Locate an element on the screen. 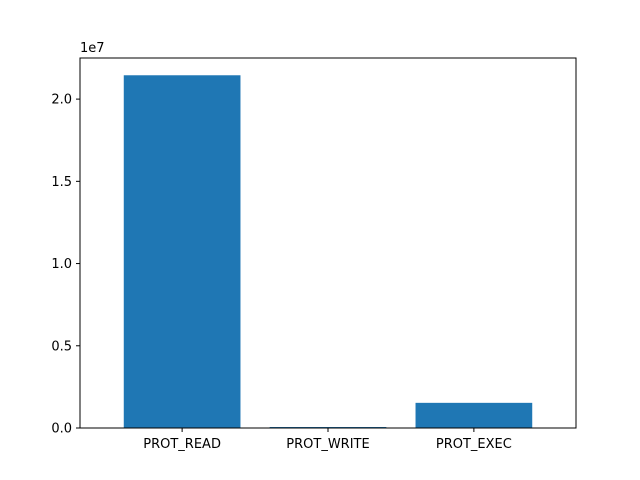 Image resolution: width=640 pixels, height=480 pixels. y-axis-ticks: 0.0 0.5 1.0 1.5 2.0 is located at coordinates (65, 265).